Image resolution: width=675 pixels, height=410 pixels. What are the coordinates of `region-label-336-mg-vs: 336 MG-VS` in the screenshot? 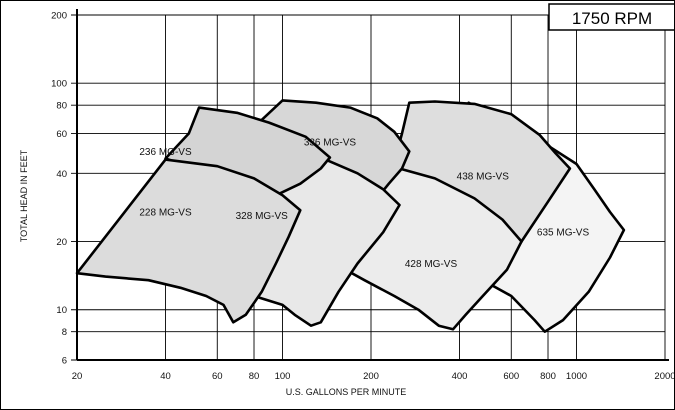 It's located at (330, 143).